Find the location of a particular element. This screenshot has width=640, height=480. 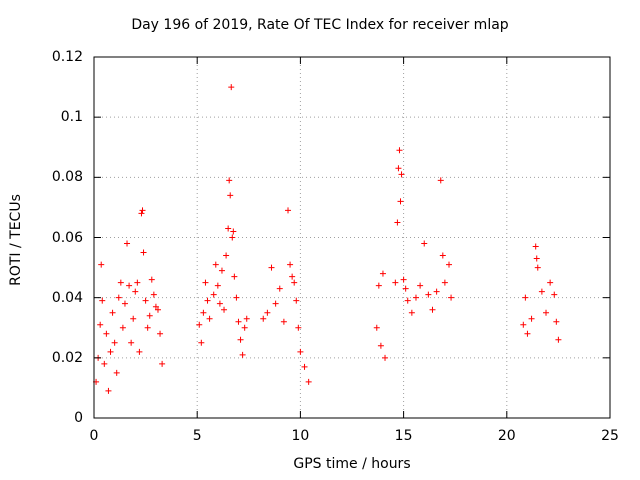

y-tick-label: 0.02 is located at coordinates (67, 357).